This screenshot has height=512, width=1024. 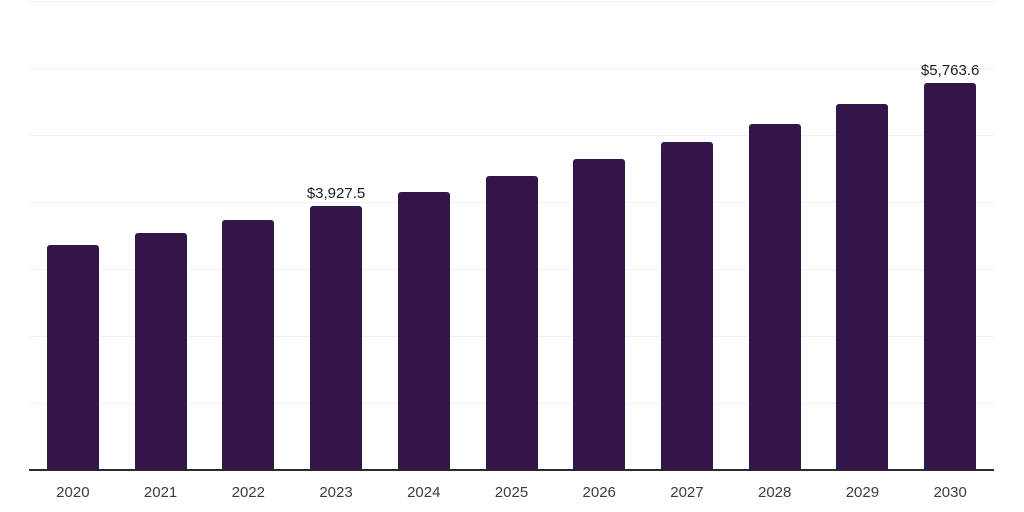 What do you see at coordinates (511, 322) in the screenshot?
I see `bar-2025` at bounding box center [511, 322].